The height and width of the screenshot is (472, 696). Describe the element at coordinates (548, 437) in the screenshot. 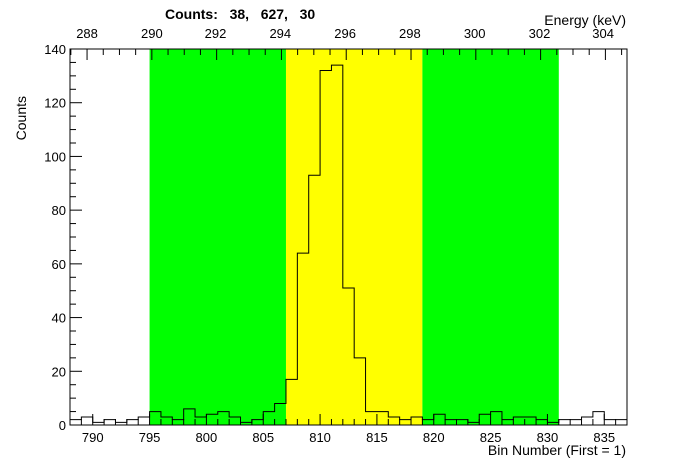

I see `x-tick-label: 830` at that location.